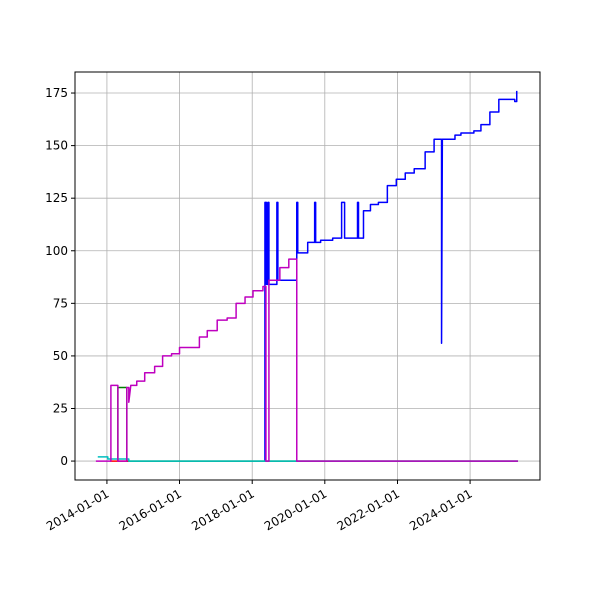 This screenshot has height=604, width=600. Describe the element at coordinates (56, 198) in the screenshot. I see `y-tick-label: 125` at that location.